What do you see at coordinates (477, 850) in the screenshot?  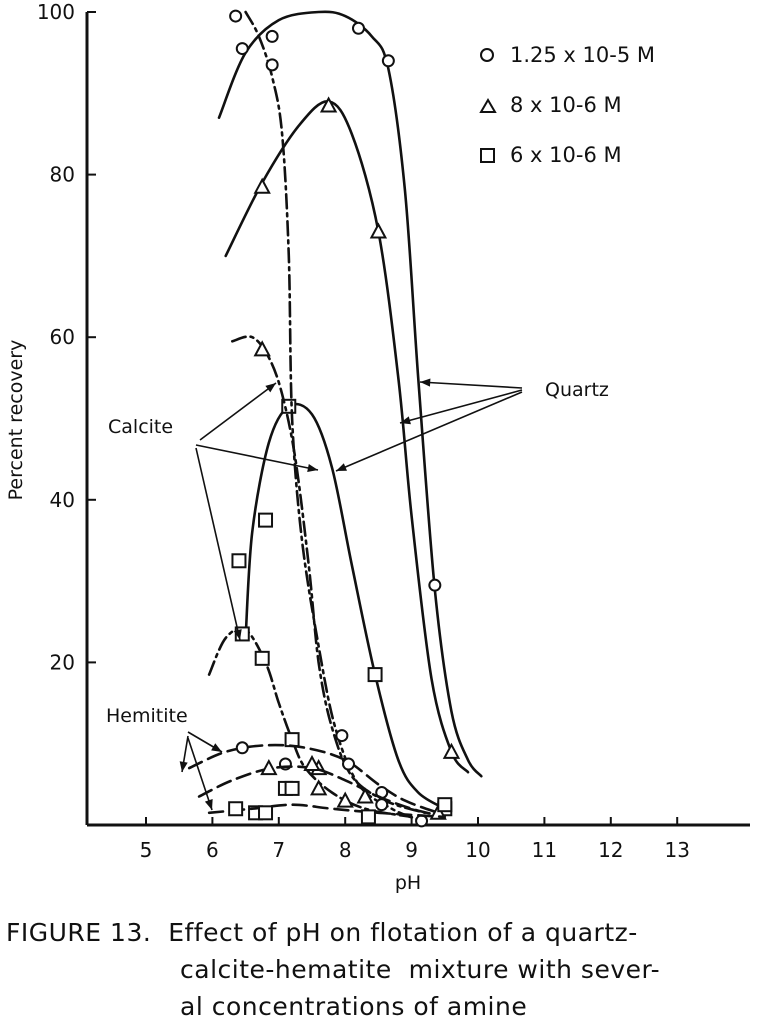 I see `x-tick-label: 10` at bounding box center [477, 850].